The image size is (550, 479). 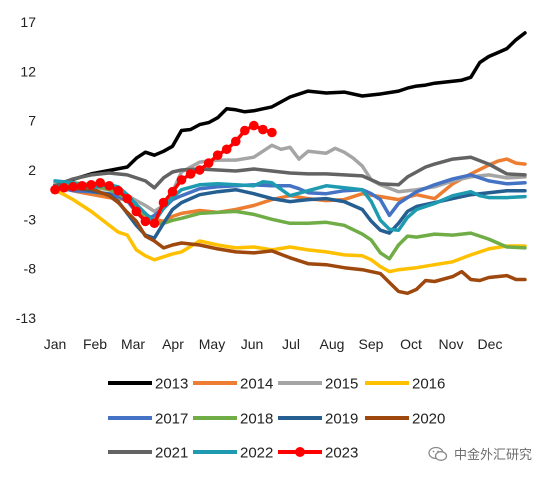 I want to click on wechat-icon, so click(x=438, y=453).